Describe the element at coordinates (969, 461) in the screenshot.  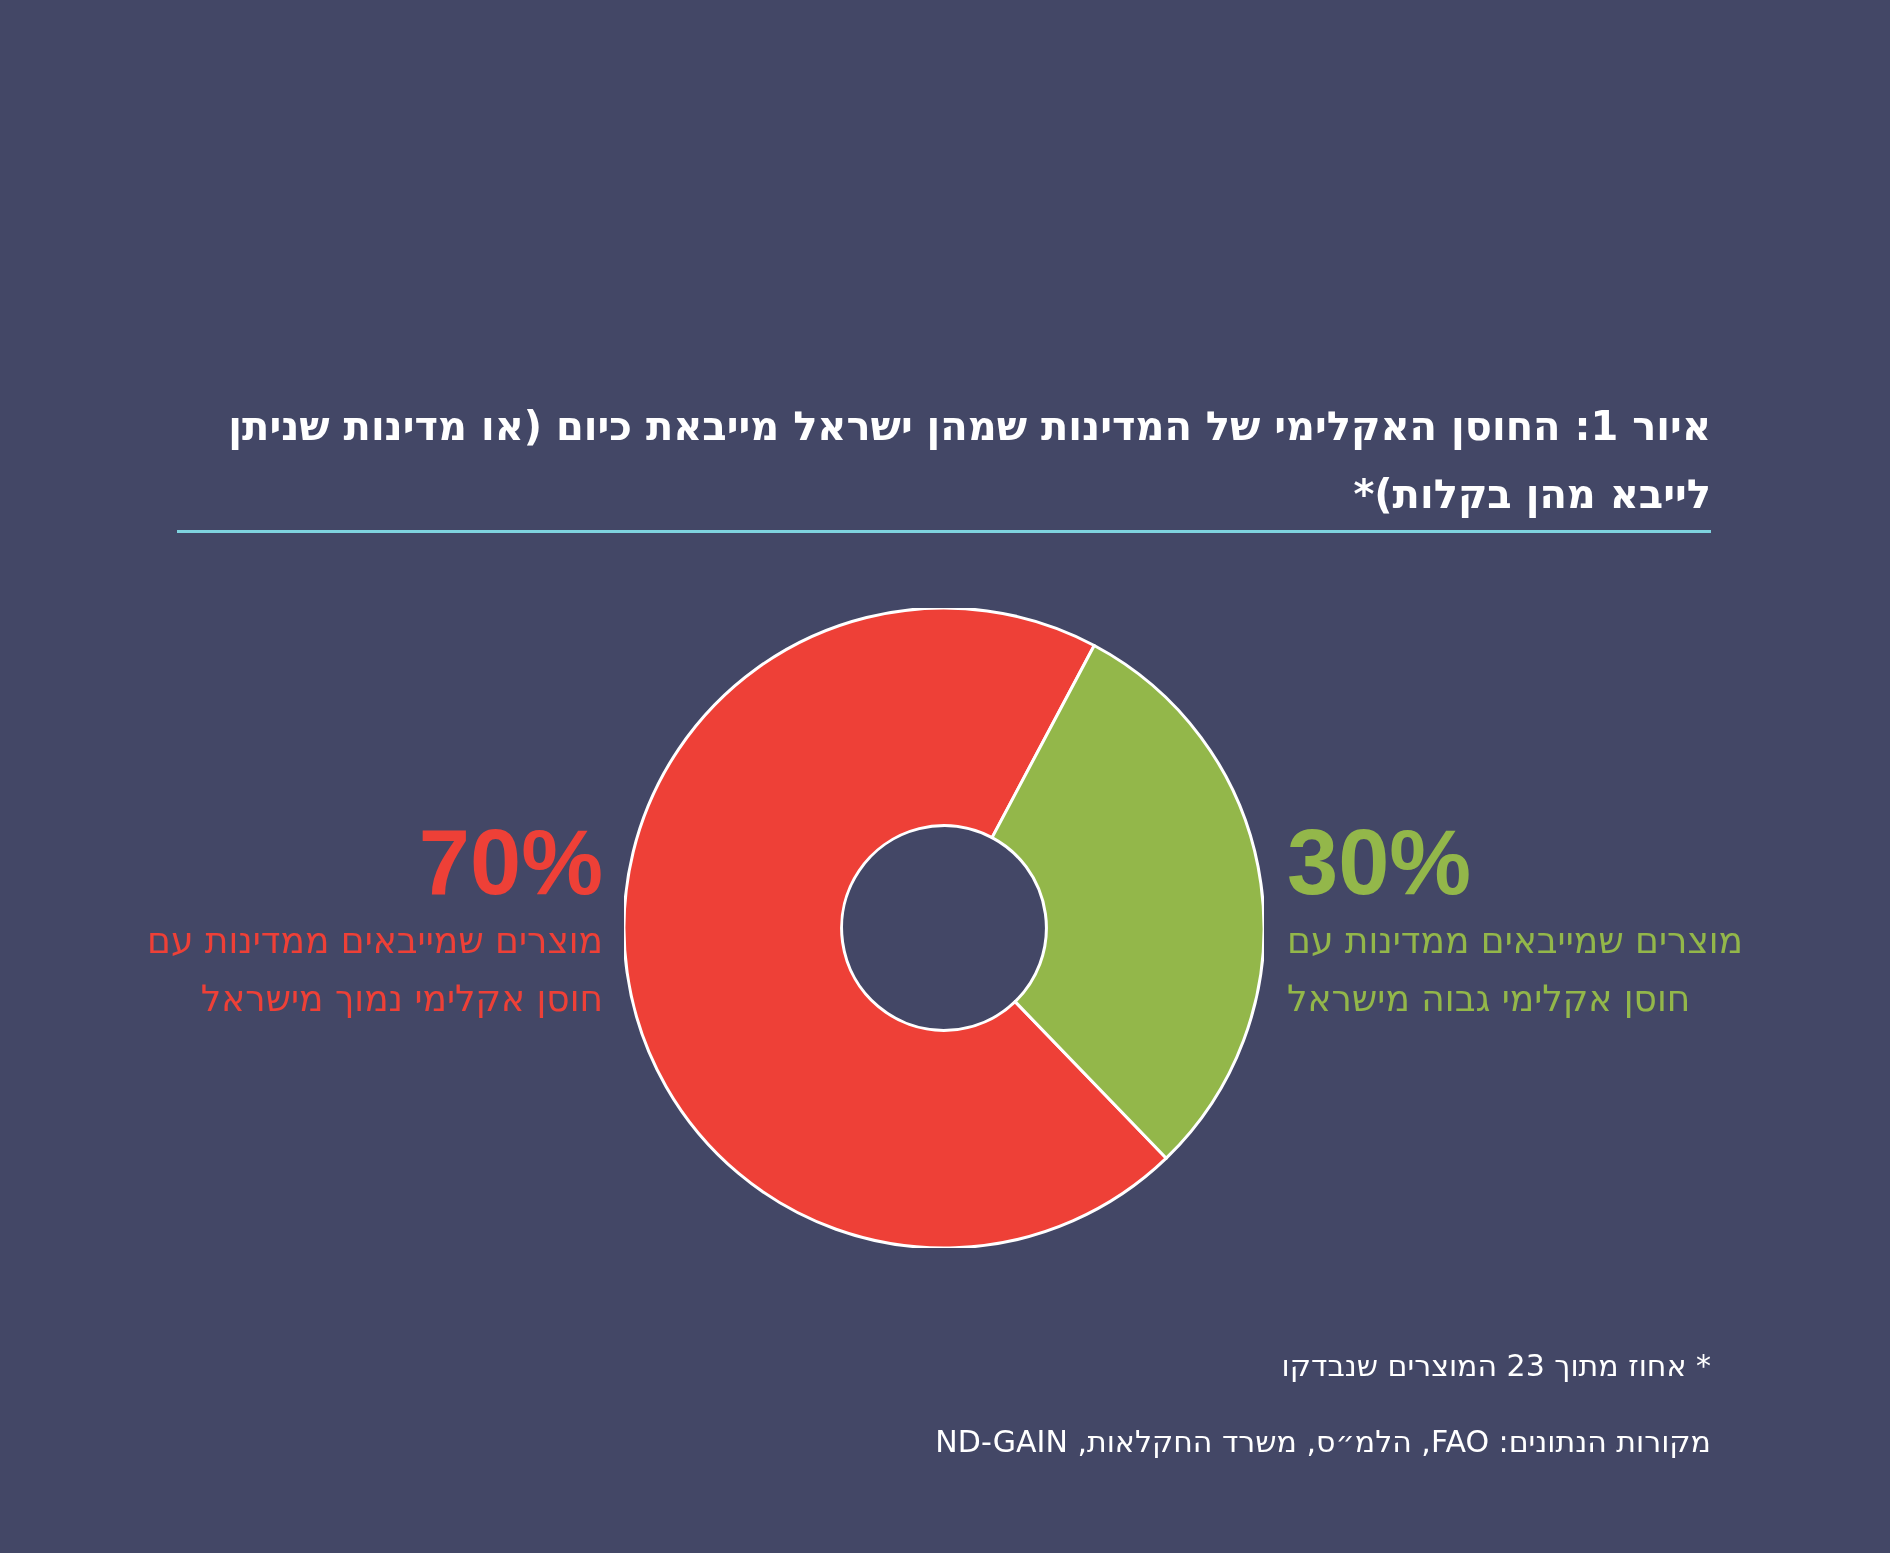
I see `chart-title: איור 1: החוסן האקלימי של המדינות שמהן ישראל מייבאת כיום (או מדינות שניתן לייבא מהן בקלות)*` at that location.